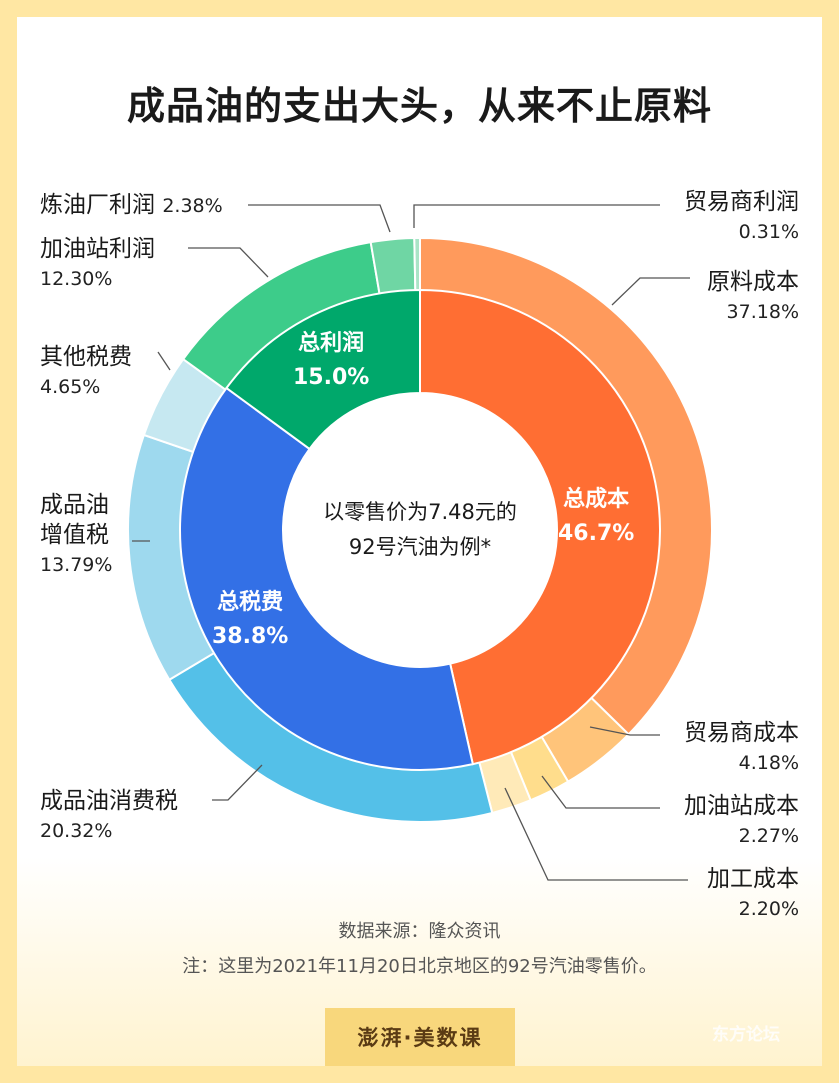 This screenshot has height=1083, width=839. What do you see at coordinates (331, 343) in the screenshot?
I see `inner-name-profit: 总利润` at bounding box center [331, 343].